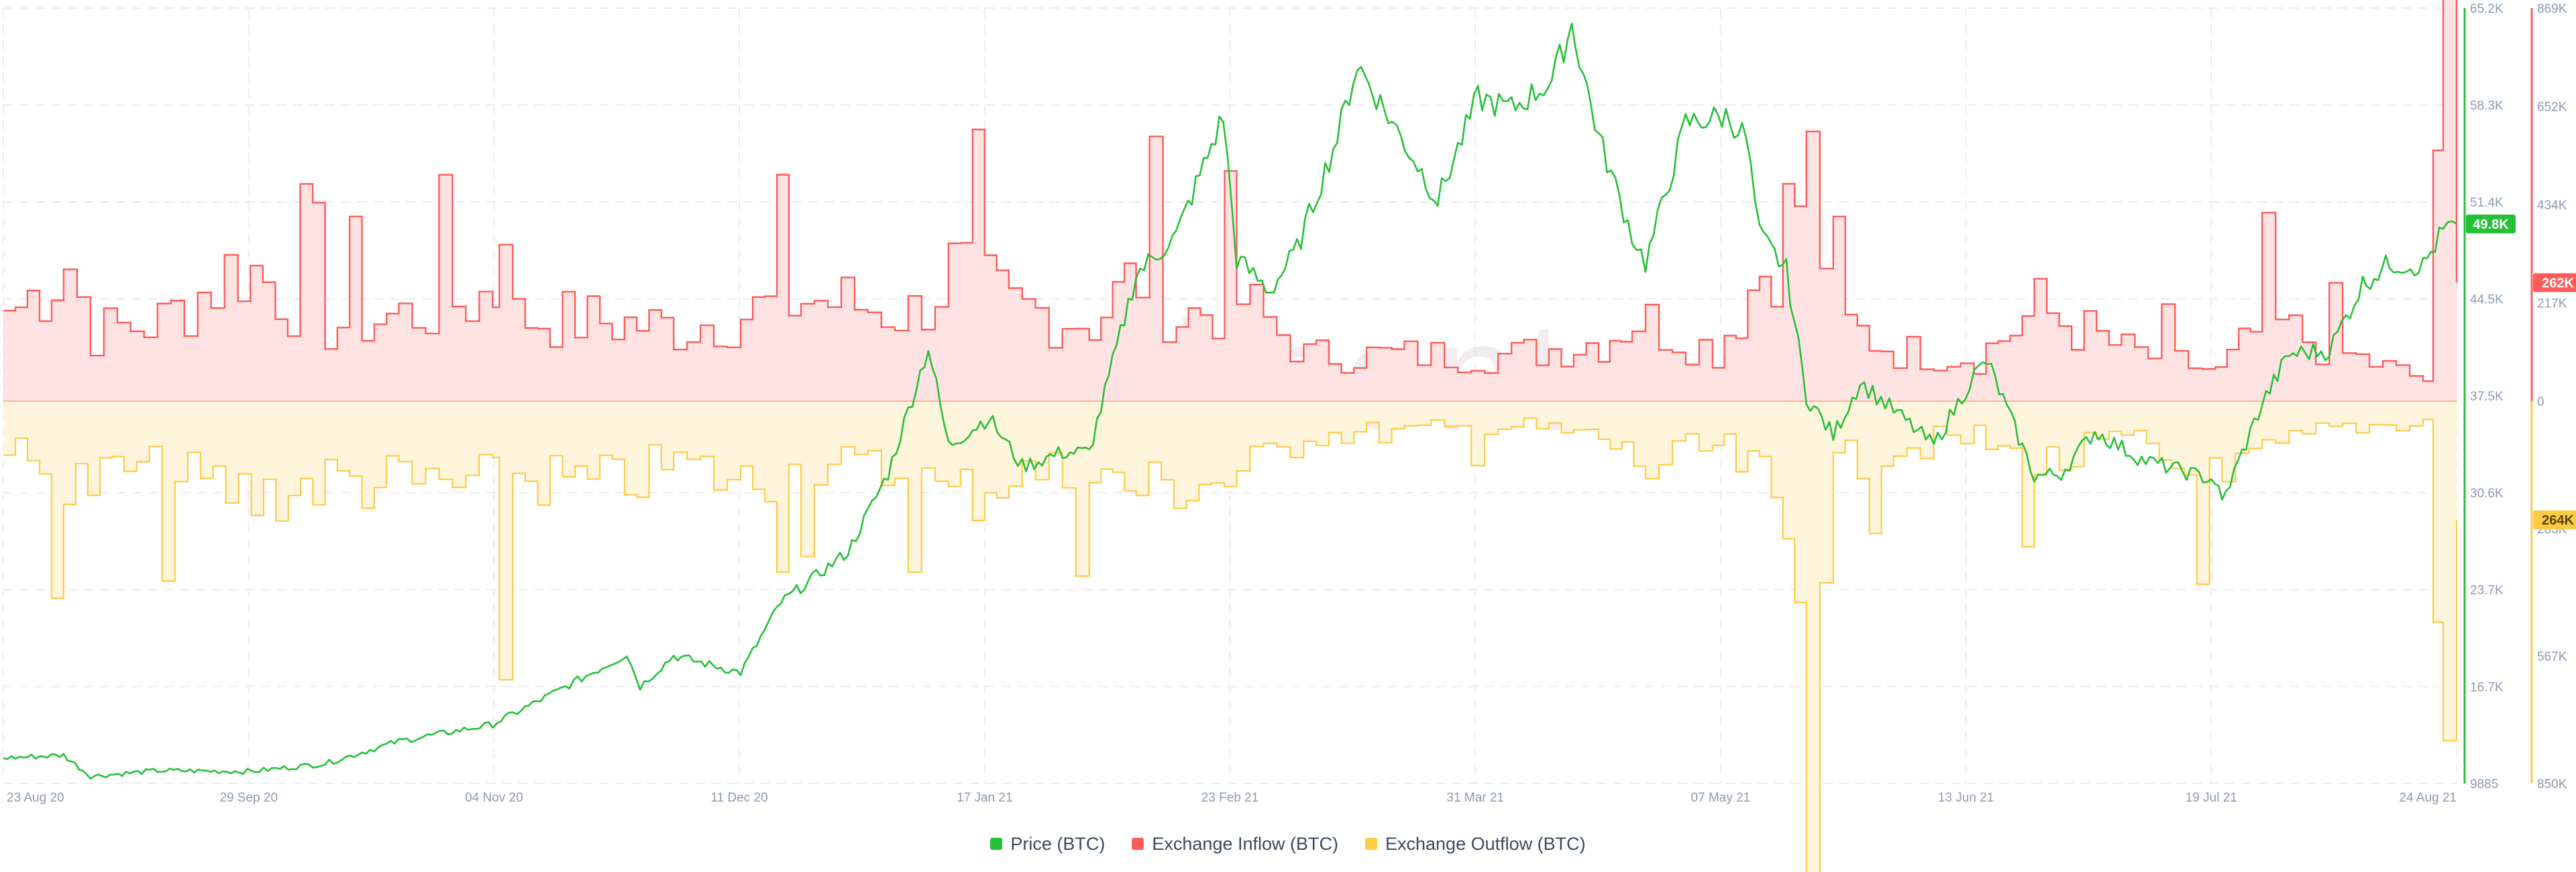  I want to click on flow-tick-label: 567K, so click(2552, 657).